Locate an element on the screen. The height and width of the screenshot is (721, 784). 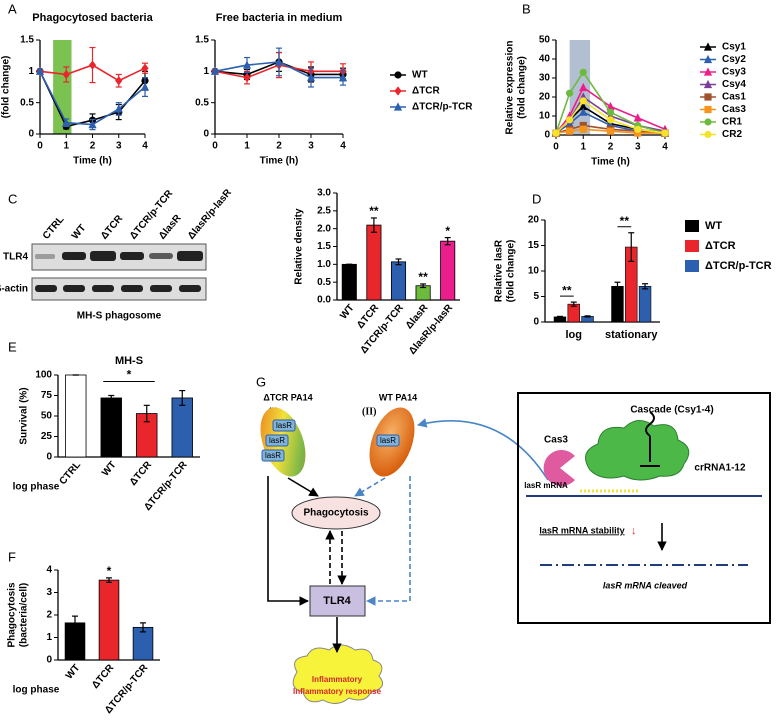
process-node is located at coordinates (336, 513).